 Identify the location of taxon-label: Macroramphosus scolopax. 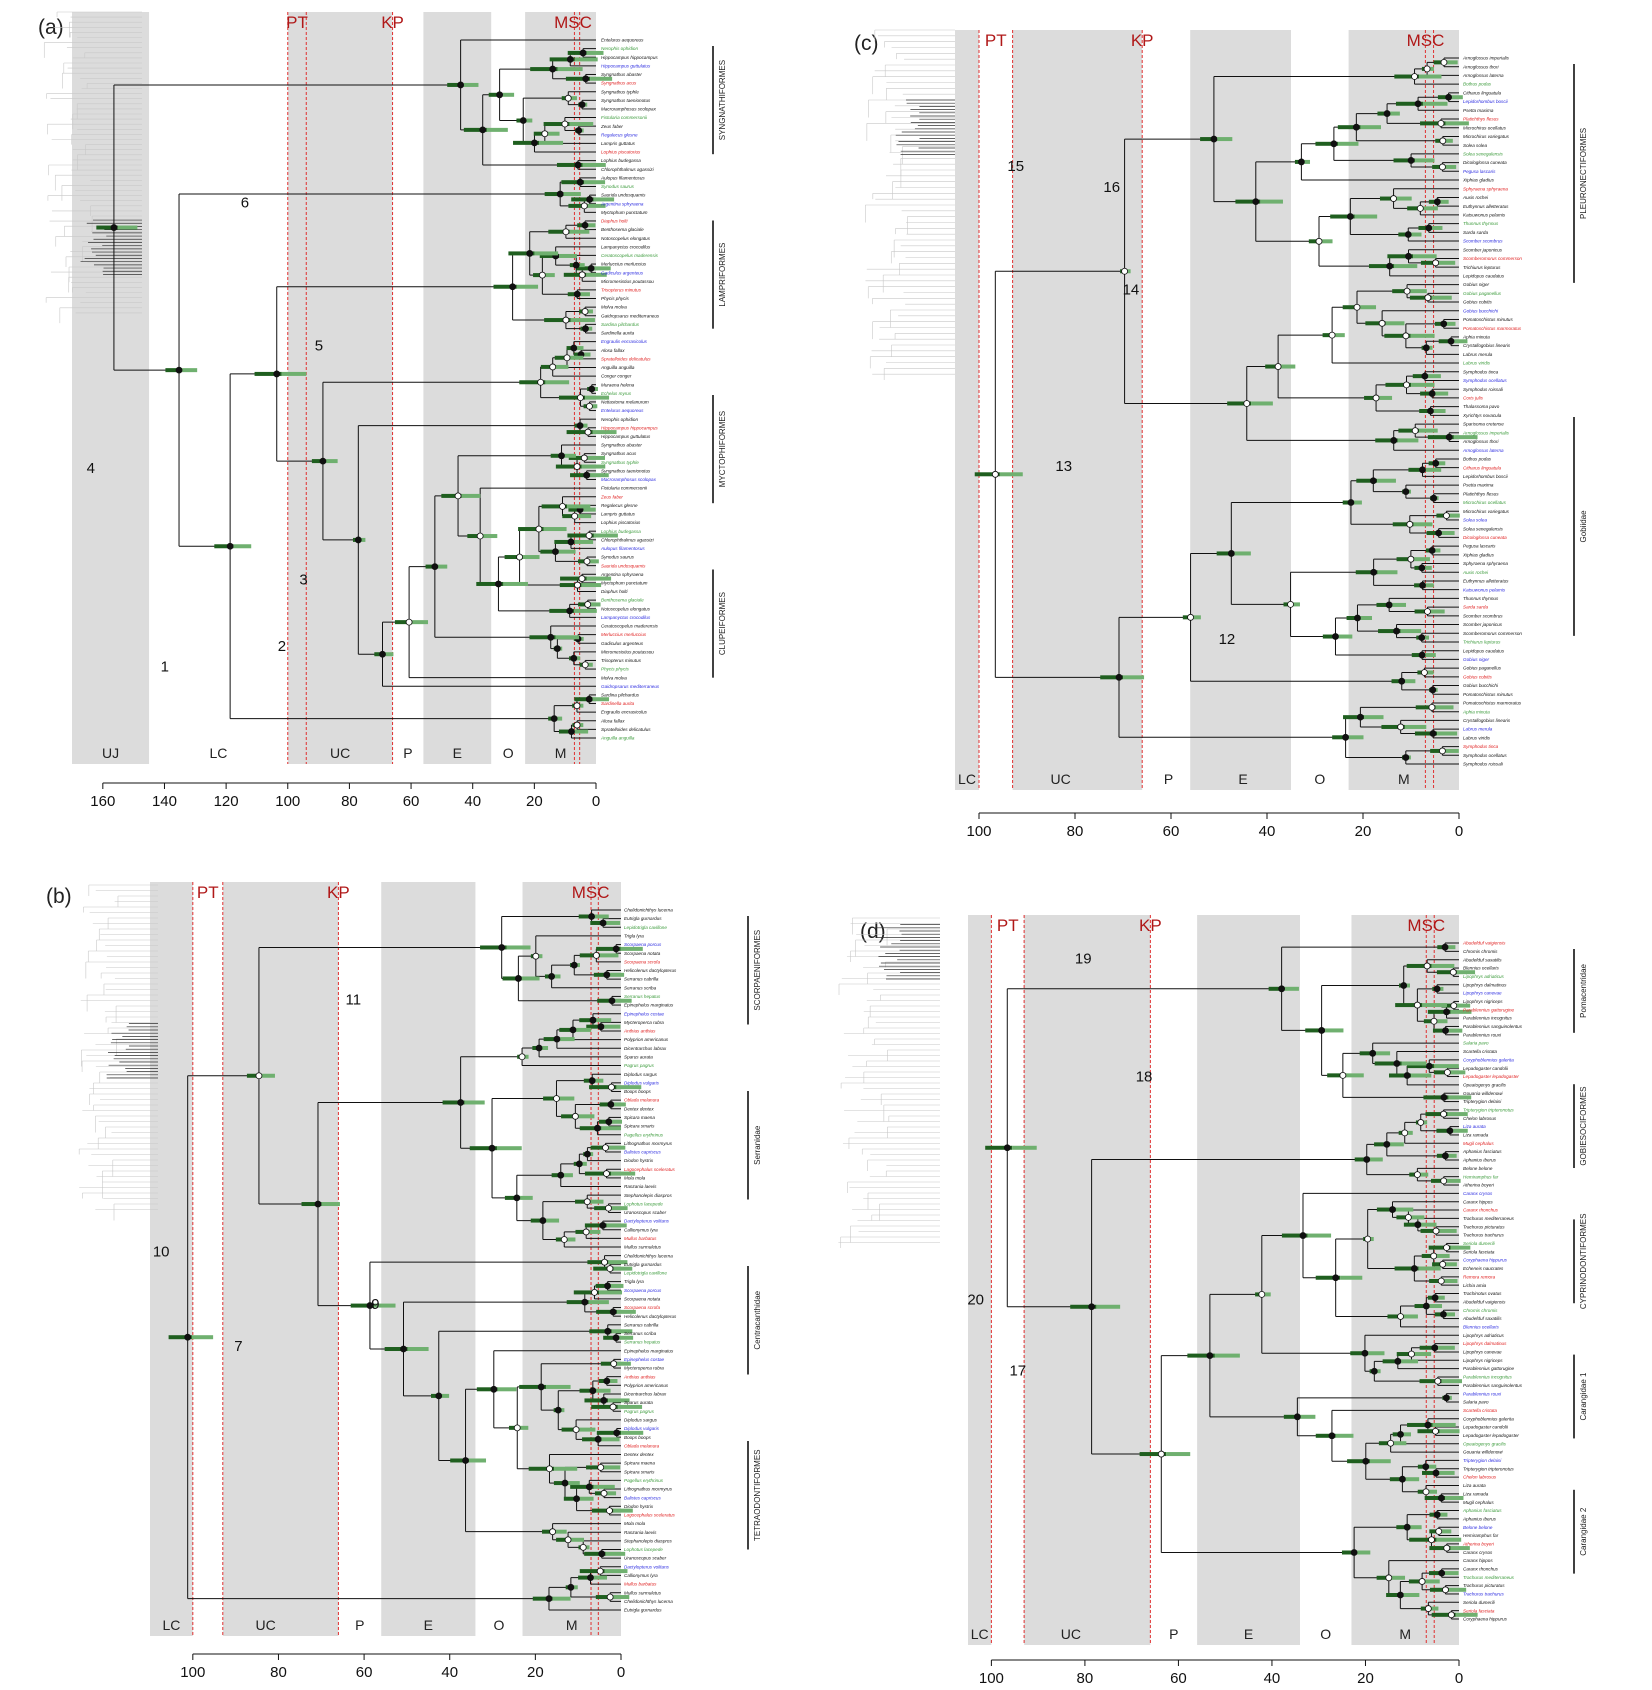
(629, 109).